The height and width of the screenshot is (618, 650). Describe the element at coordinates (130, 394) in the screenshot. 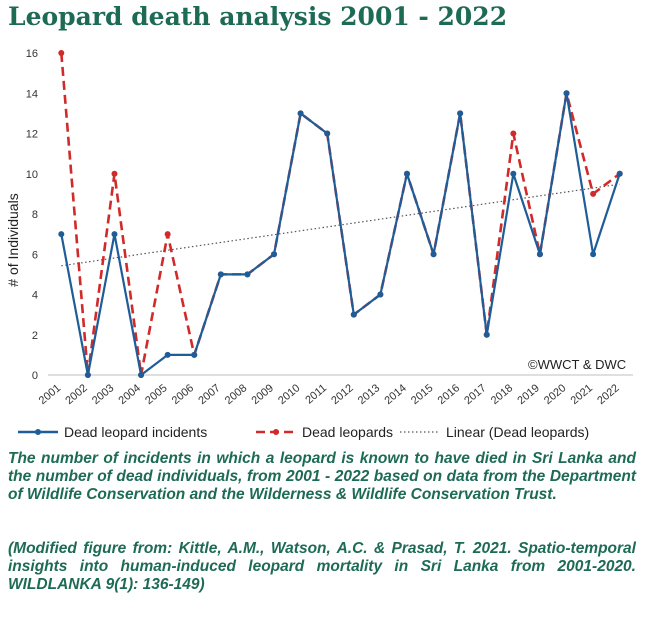

I see `x-tick-label: 2004` at that location.